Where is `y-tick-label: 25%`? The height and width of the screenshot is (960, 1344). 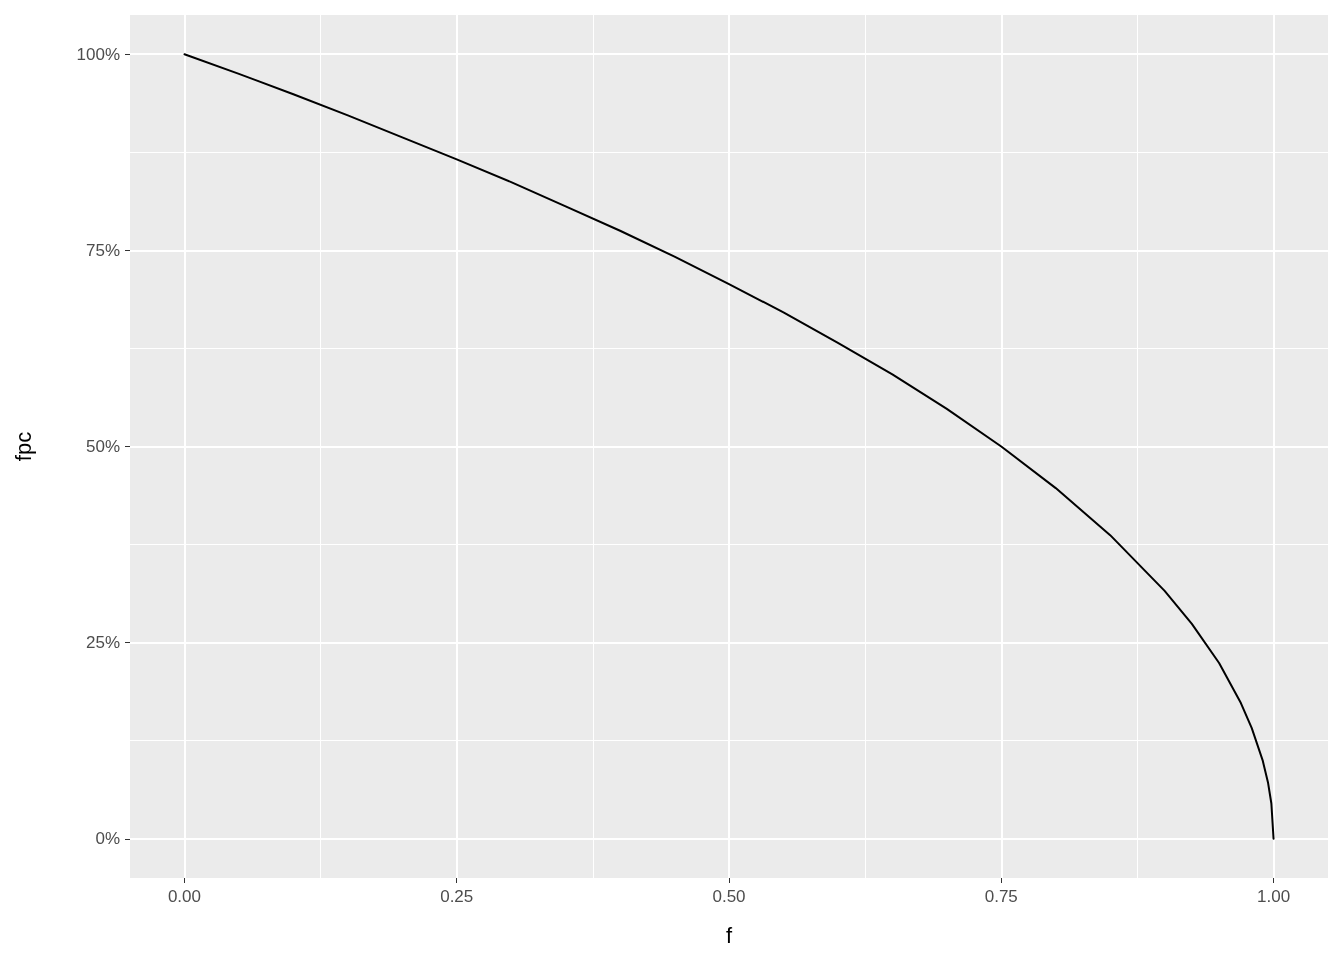 y-tick-label: 25% is located at coordinates (102, 643).